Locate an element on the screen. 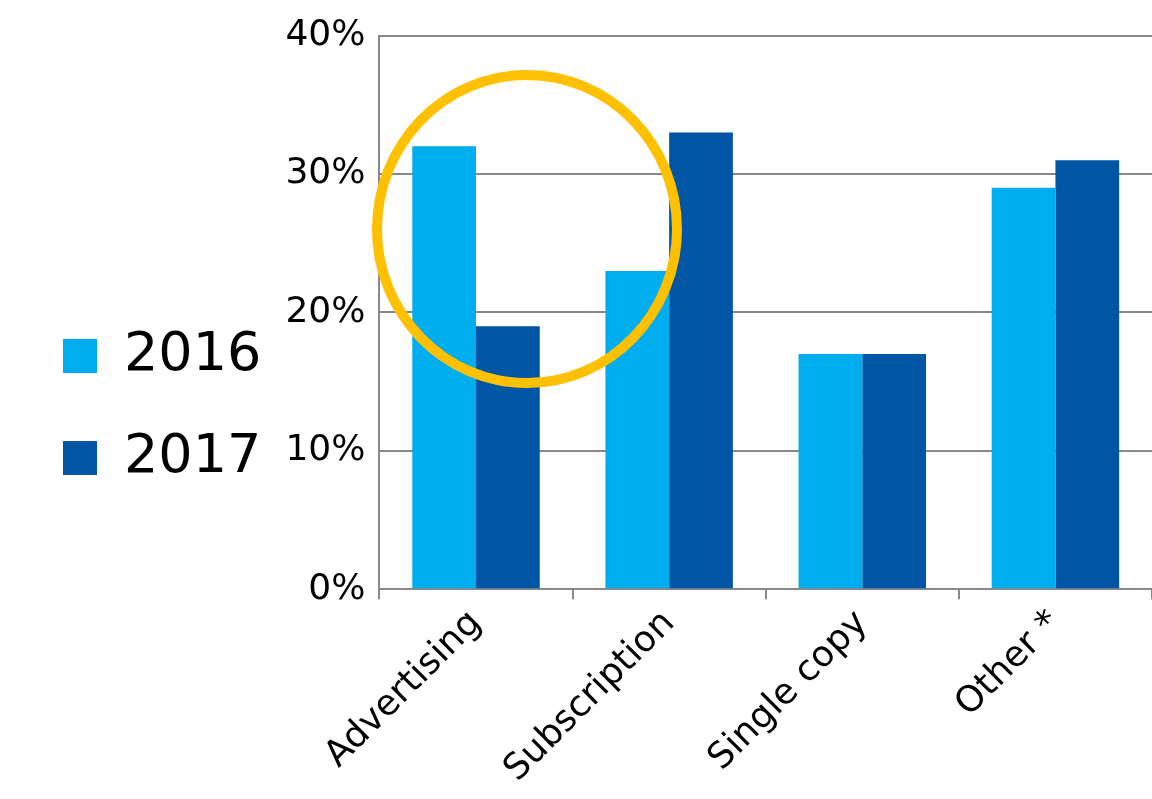 The height and width of the screenshot is (799, 1152). y-tick-label: 20% is located at coordinates (325, 309).